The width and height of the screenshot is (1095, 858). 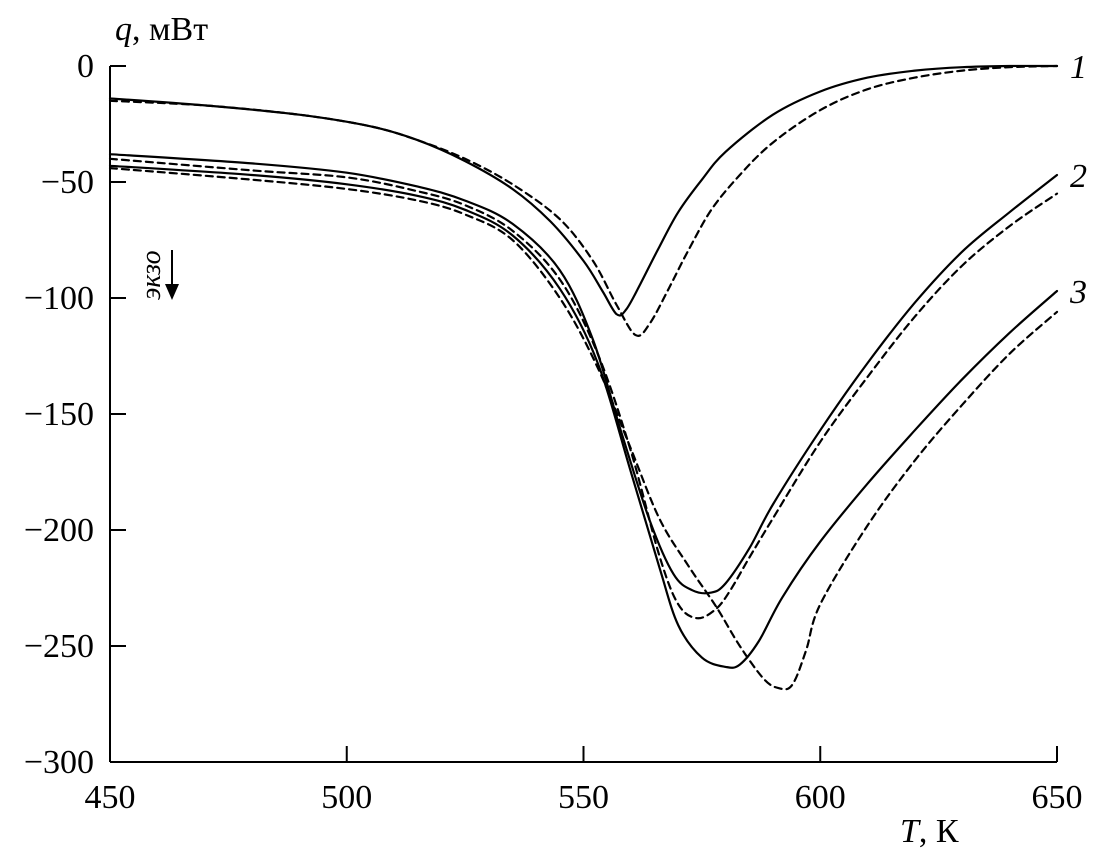 What do you see at coordinates (59, 530) in the screenshot?
I see `y-tick-label: −200` at bounding box center [59, 530].